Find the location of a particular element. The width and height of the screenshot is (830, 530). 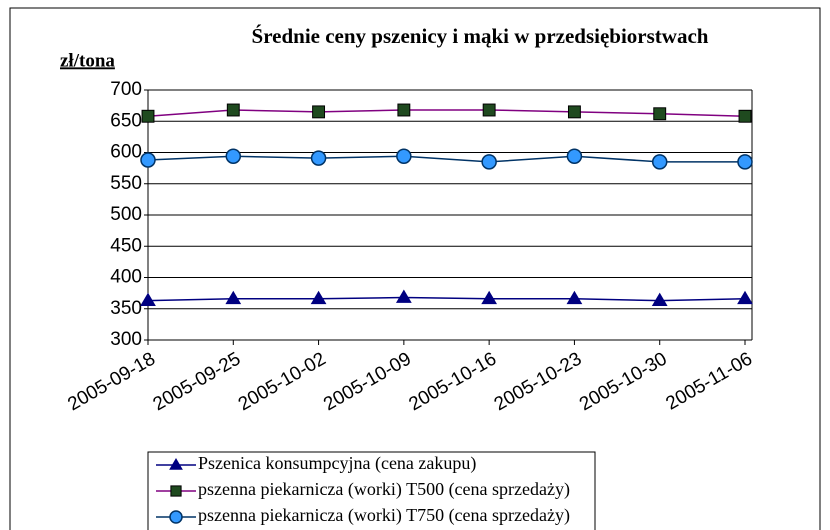

y-tick-label: 500 is located at coordinates (126, 214).